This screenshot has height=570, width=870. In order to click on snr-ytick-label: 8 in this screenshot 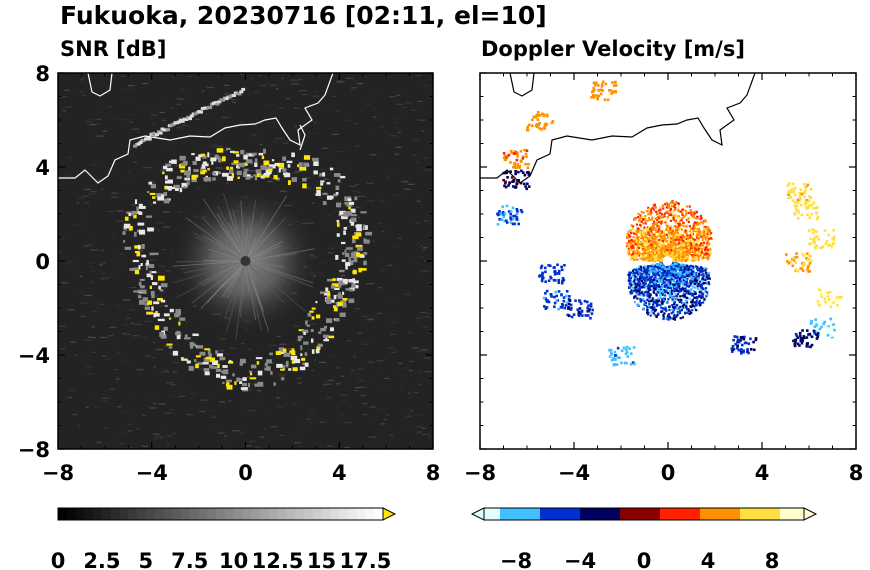, I will do `click(42, 74)`.